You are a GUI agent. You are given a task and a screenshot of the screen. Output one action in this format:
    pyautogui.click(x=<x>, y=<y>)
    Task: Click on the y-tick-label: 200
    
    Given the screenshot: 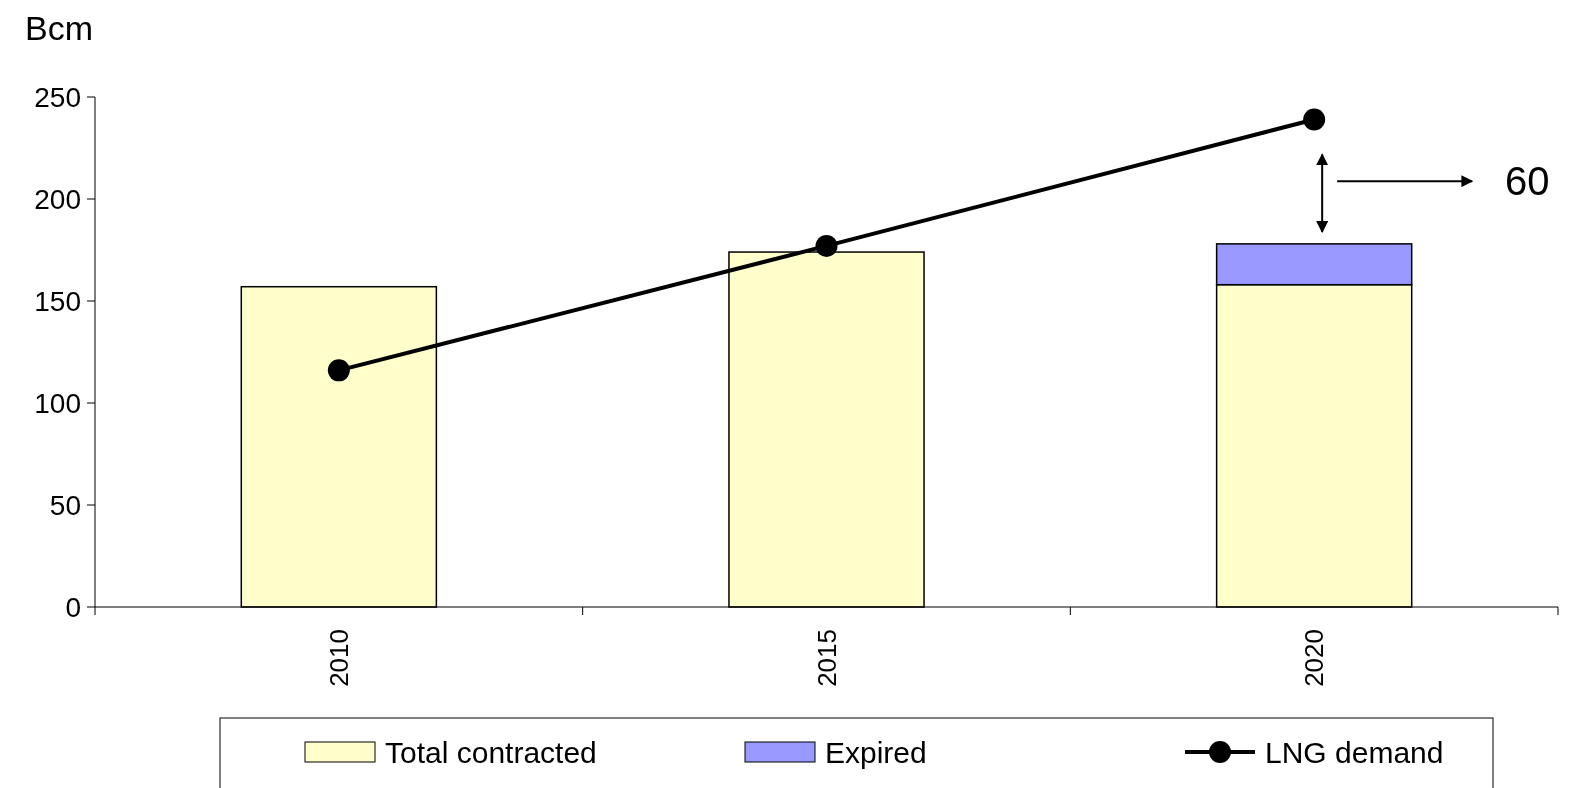 What is the action you would take?
    pyautogui.click(x=57, y=199)
    